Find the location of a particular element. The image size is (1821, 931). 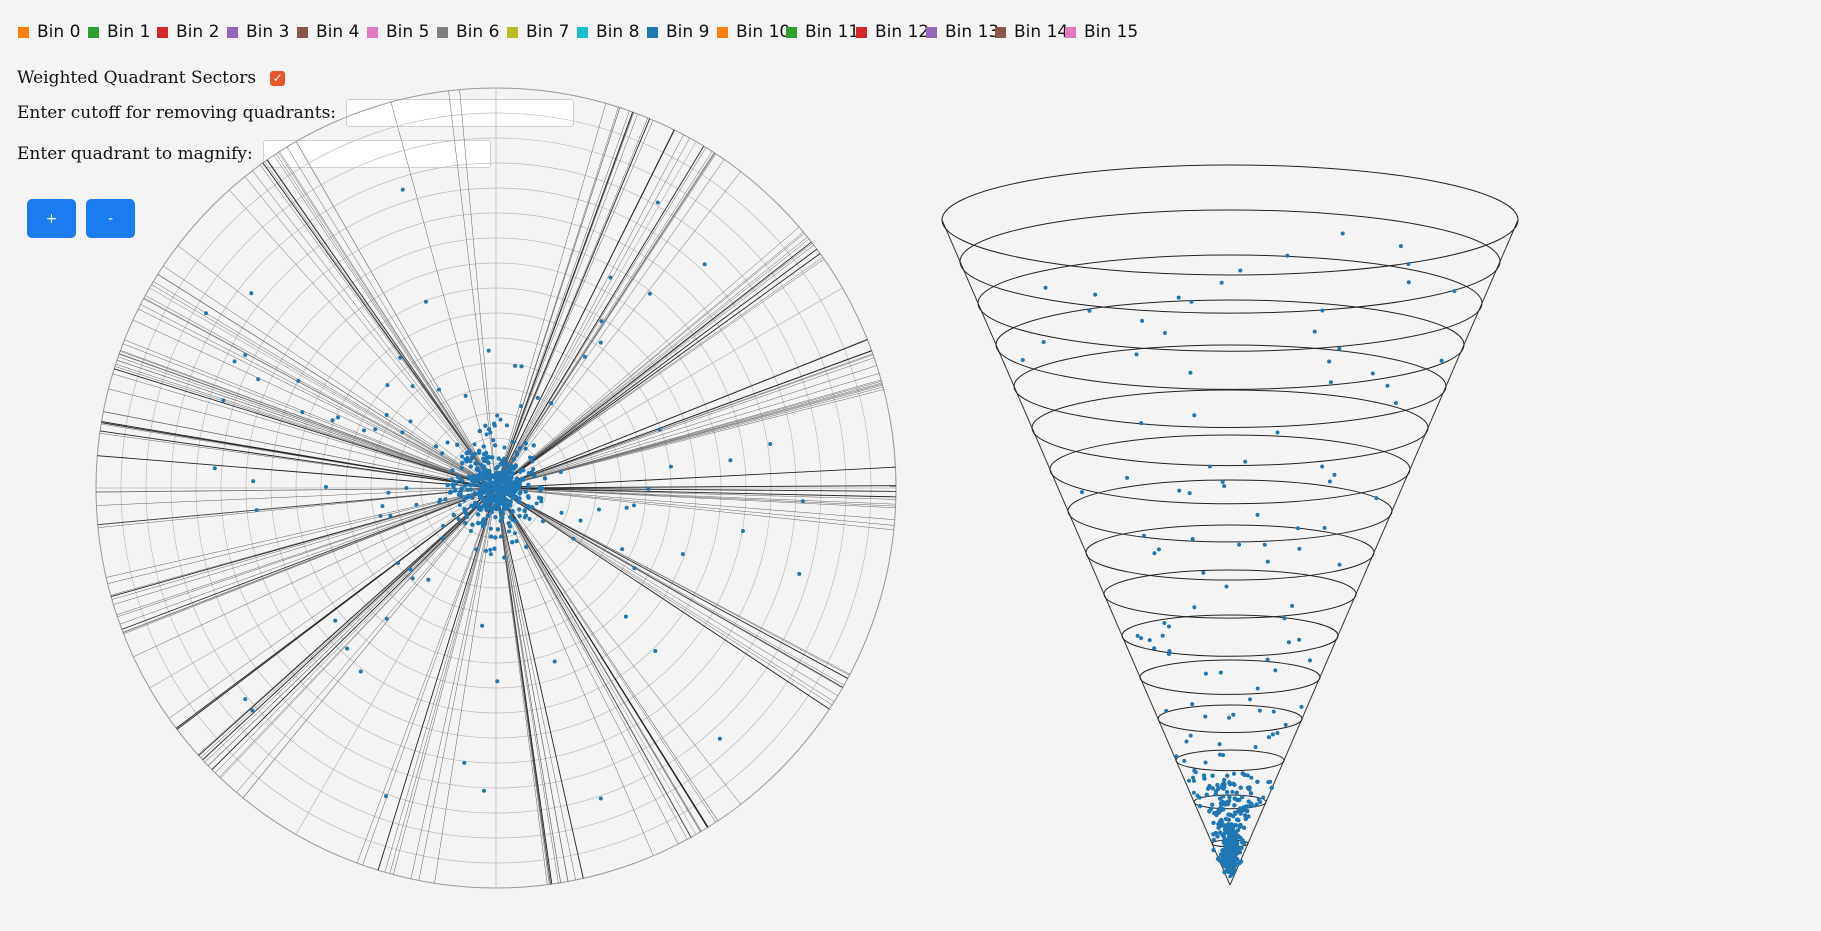

zoom-in-button: + is located at coordinates (51, 218).